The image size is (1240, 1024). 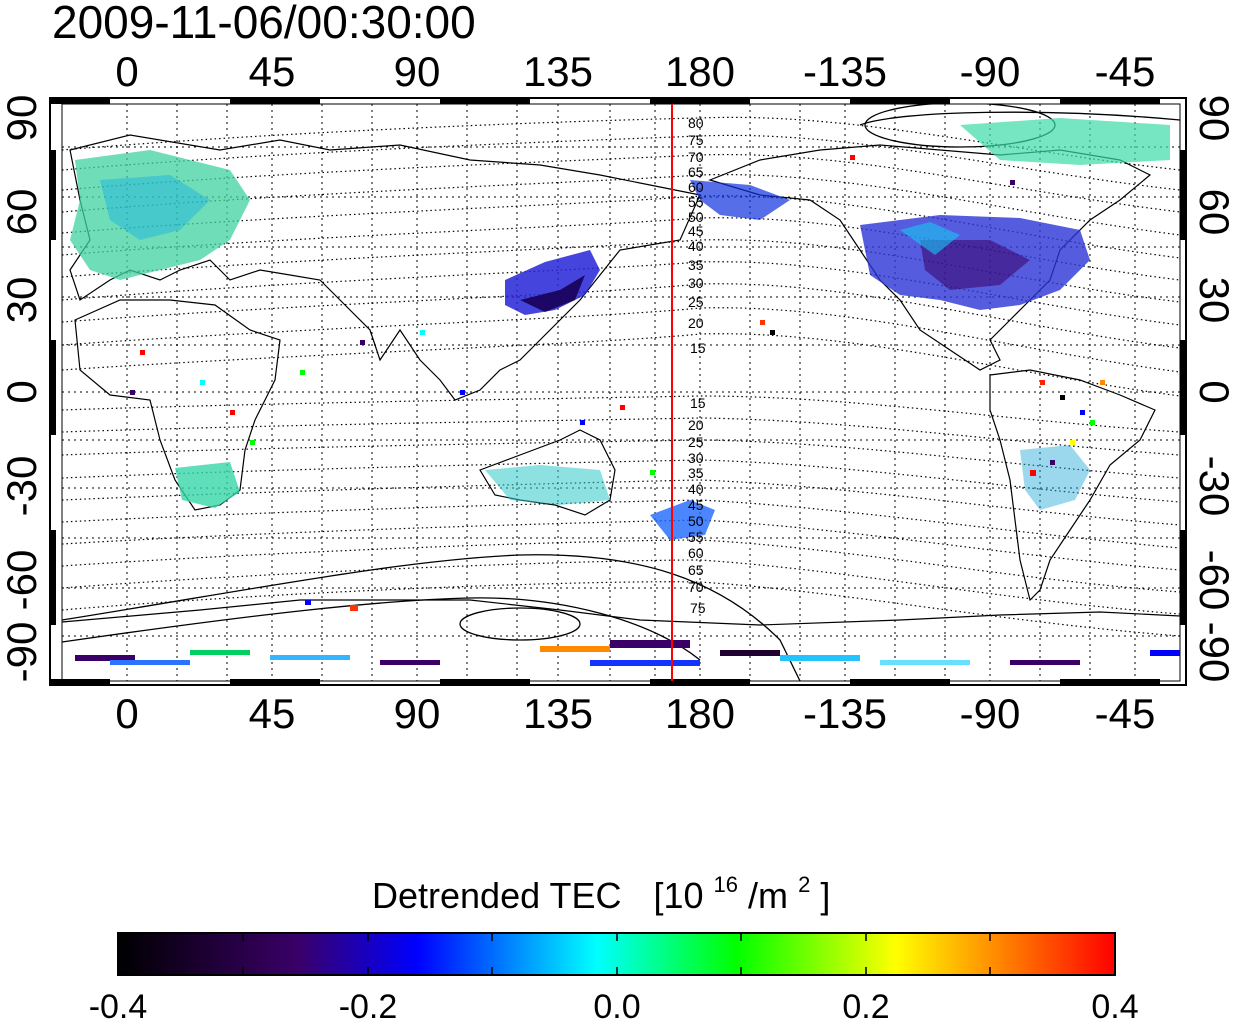 What do you see at coordinates (621, 612) in the screenshot?
I see `antarctica-outline` at bounding box center [621, 612].